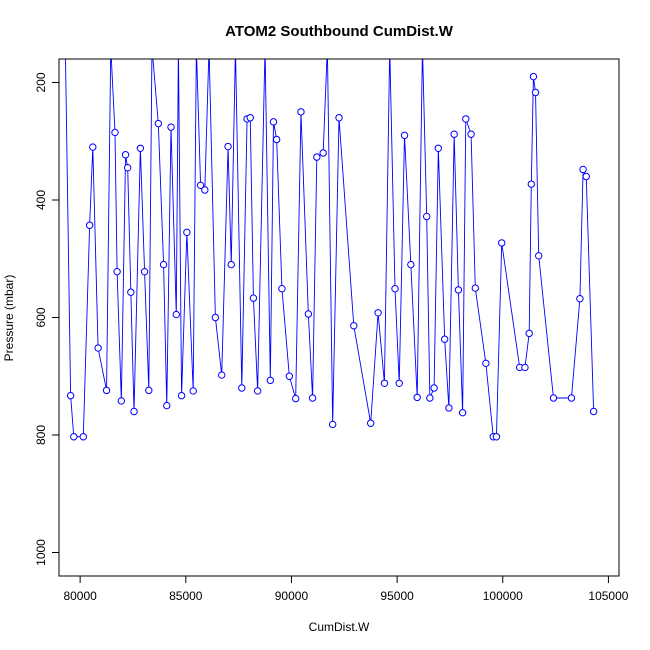  What do you see at coordinates (41, 435) in the screenshot?
I see `y-tick-label: 800` at bounding box center [41, 435].